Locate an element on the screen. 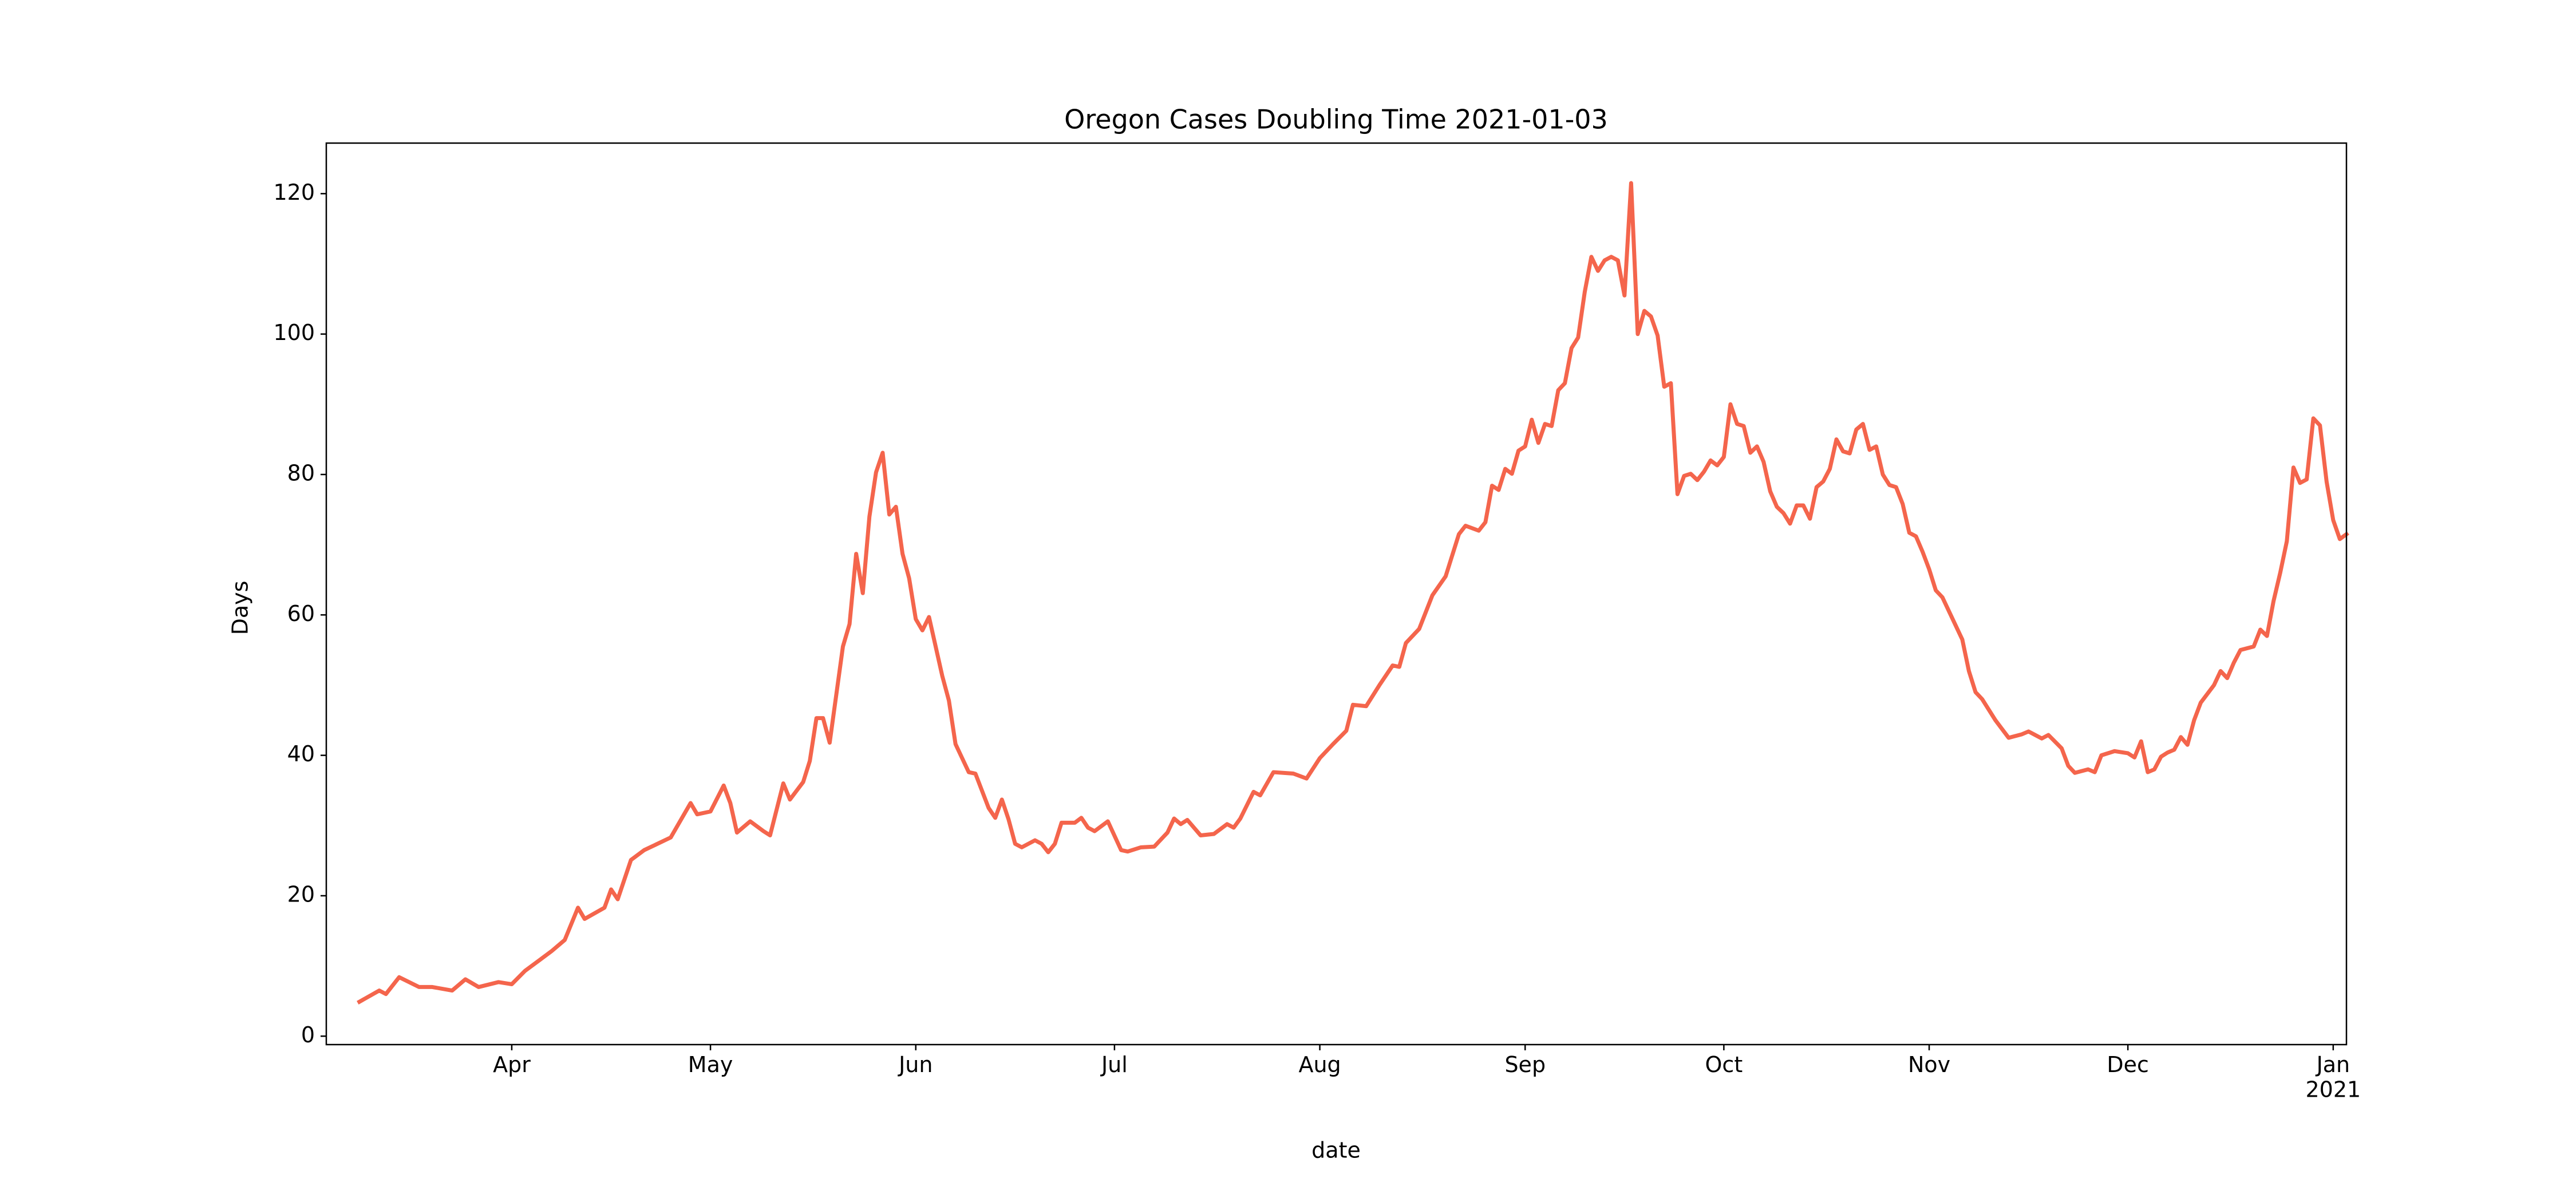 The width and height of the screenshot is (2576, 1202). y-tick-label: 0 is located at coordinates (308, 1035).